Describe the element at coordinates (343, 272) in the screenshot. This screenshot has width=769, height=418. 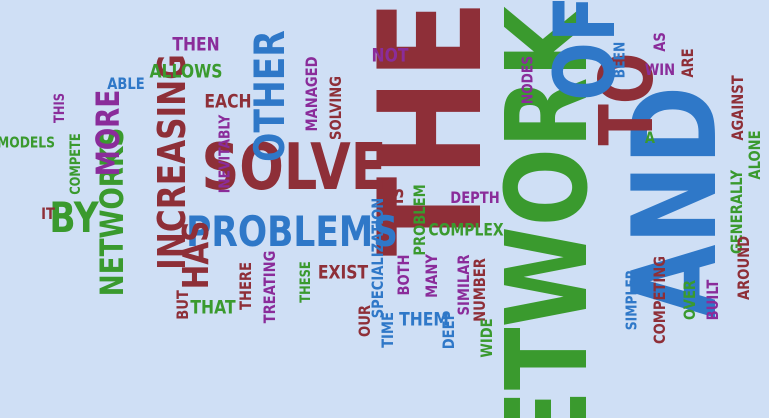
I see `word-exist: EXIST` at that location.